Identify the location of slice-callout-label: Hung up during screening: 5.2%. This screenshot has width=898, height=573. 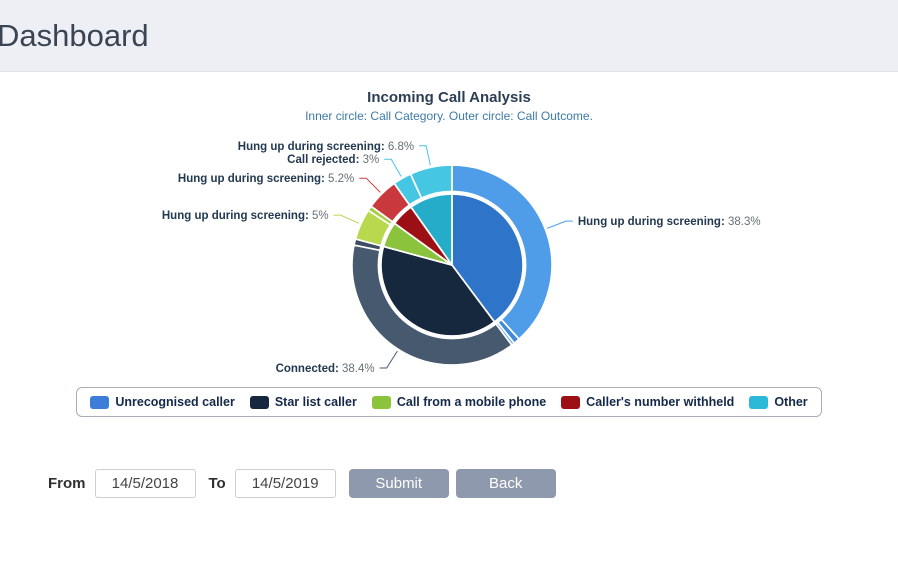
(266, 179).